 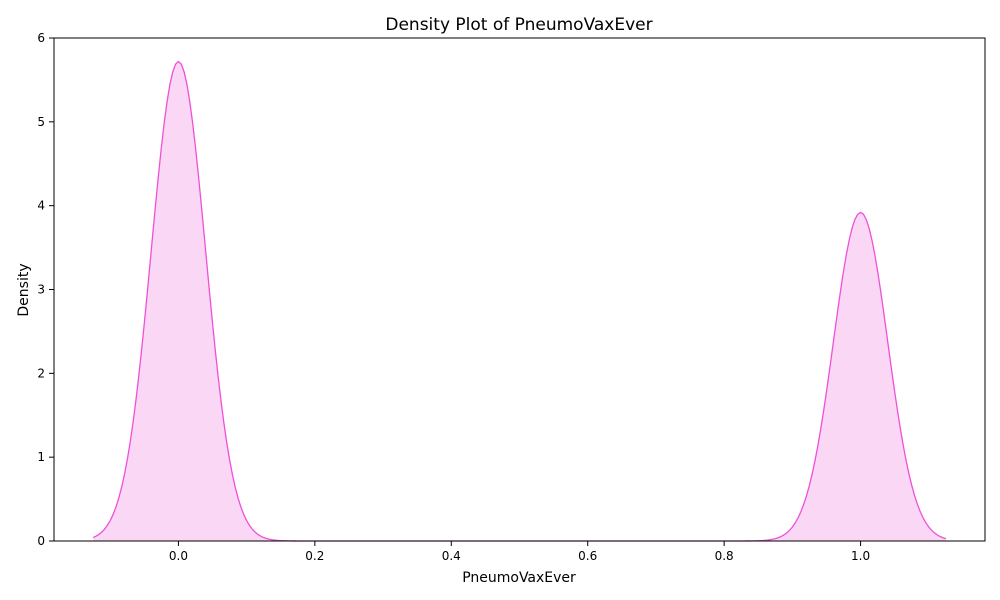 I want to click on y-tick-label: 1, so click(x=41, y=457).